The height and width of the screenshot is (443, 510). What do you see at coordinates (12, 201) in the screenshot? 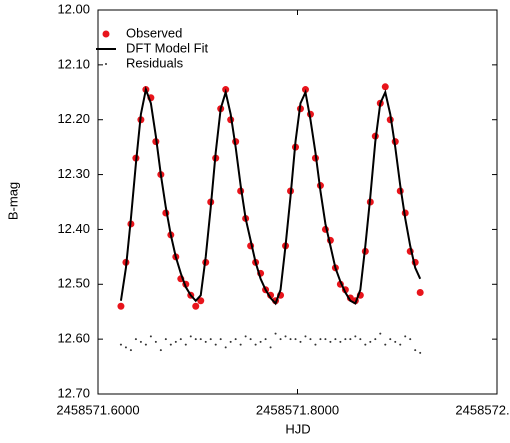
I see `y-axis-label: B-mag` at bounding box center [12, 201].